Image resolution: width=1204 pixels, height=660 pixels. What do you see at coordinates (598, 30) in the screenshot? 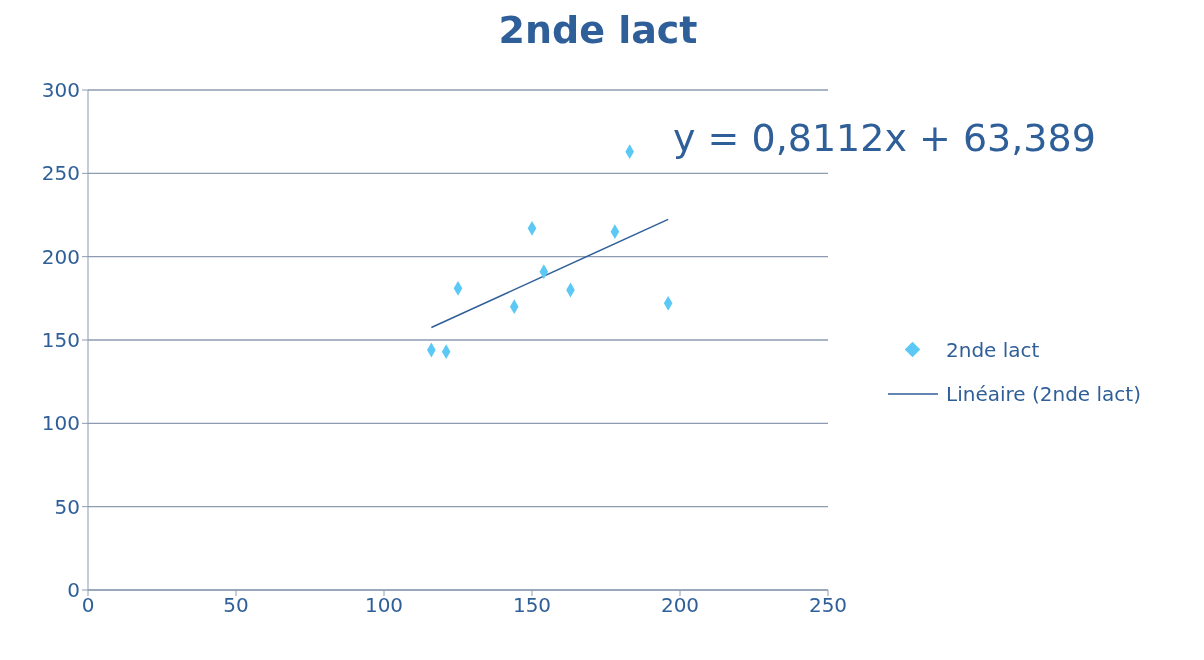
I see `chart-title: 2nde lact` at bounding box center [598, 30].